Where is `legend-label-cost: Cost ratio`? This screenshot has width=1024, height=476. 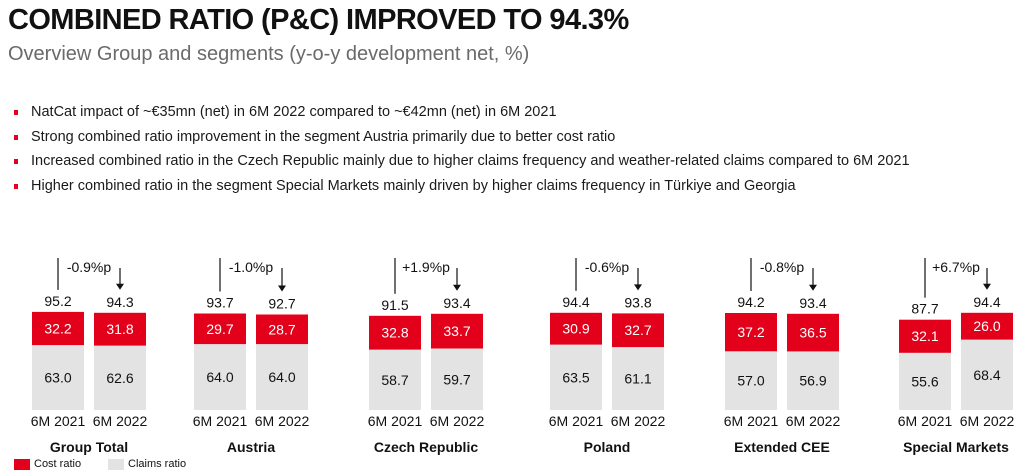
legend-label-cost: Cost ratio is located at coordinates (58, 464).